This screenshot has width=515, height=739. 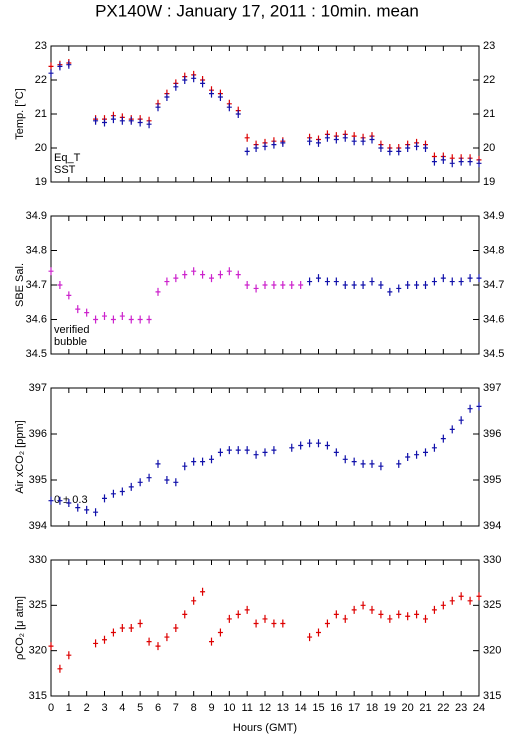 What do you see at coordinates (489, 148) in the screenshot?
I see `y-tick-label: 20` at bounding box center [489, 148].